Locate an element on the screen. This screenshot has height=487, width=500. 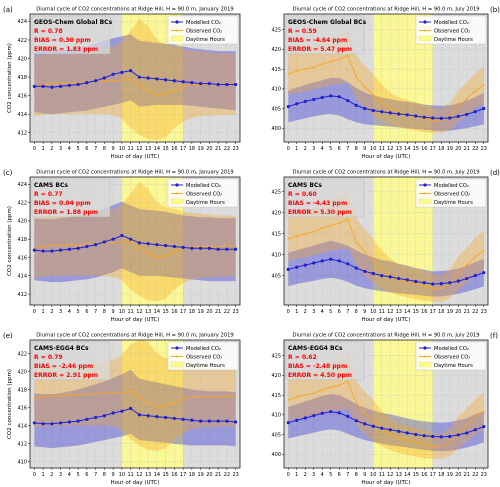
x-tick-label: 13 is located at coordinates (399, 475).